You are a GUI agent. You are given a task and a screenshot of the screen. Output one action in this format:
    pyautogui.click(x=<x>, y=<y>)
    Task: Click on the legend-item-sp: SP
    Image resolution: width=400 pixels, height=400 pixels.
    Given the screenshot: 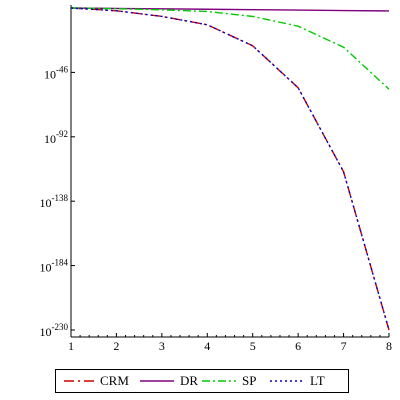 What is the action you would take?
    pyautogui.click(x=228, y=381)
    